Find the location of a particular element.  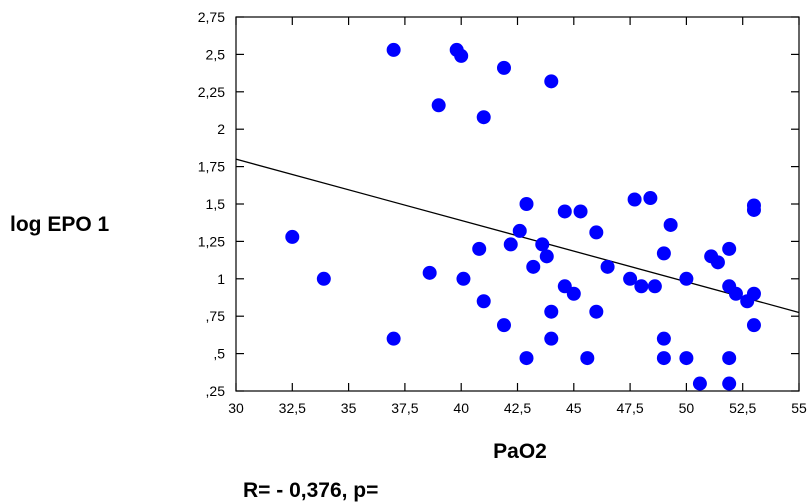

x-tick-label: 45 is located at coordinates (574, 408).